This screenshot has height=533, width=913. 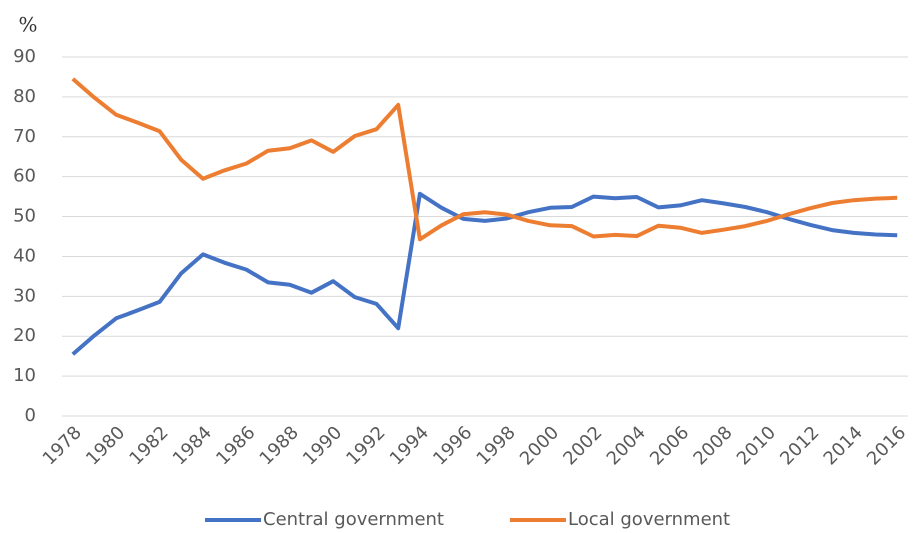 What do you see at coordinates (24, 56) in the screenshot?
I see `y-tick-label: 90` at bounding box center [24, 56].